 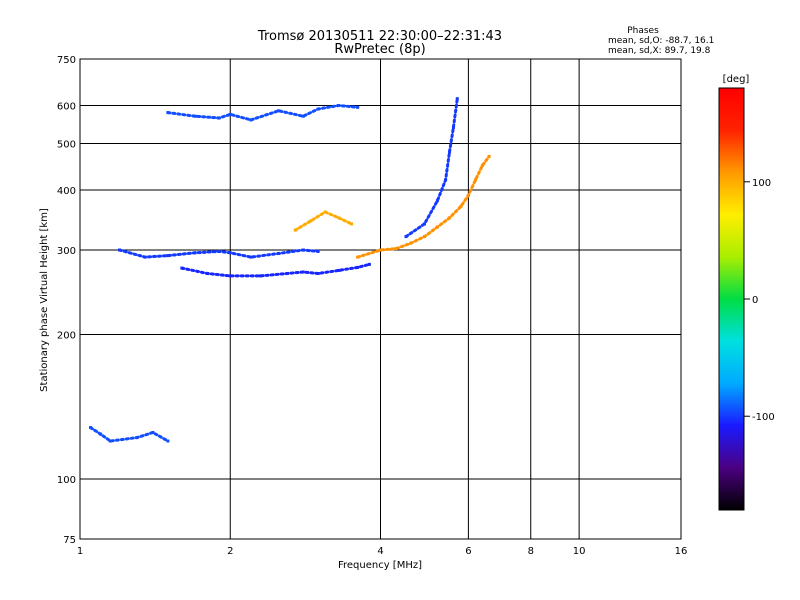 I want to click on x-tick-label: 6, so click(x=468, y=551).